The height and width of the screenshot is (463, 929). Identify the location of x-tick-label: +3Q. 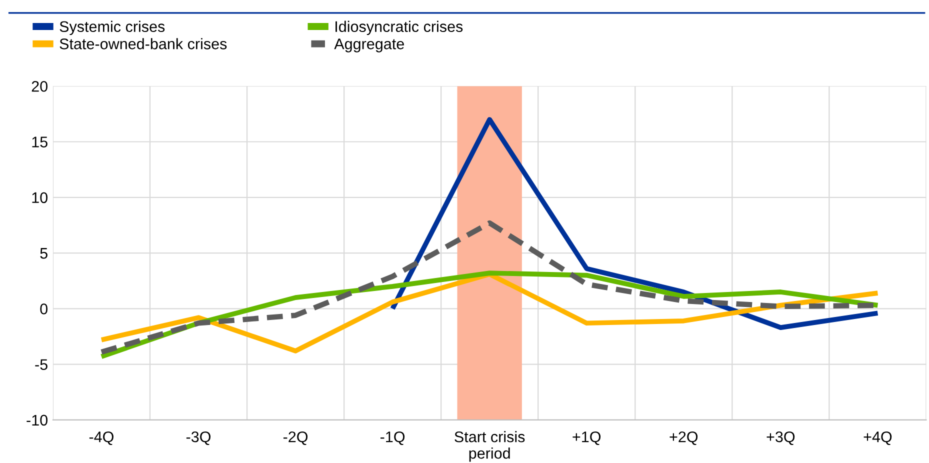
(780, 438).